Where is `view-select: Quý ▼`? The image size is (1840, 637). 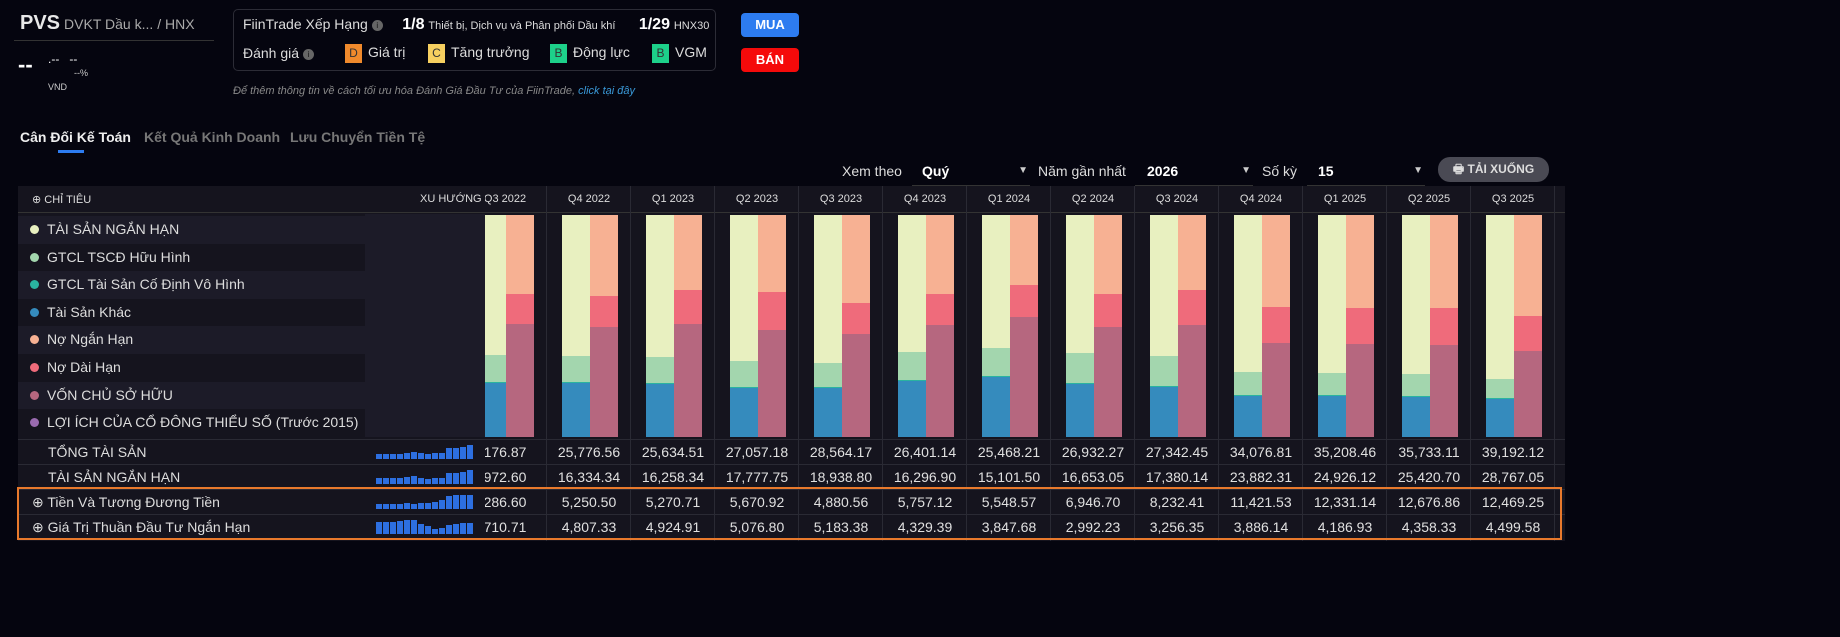
view-select: Quý ▼ is located at coordinates (971, 172).